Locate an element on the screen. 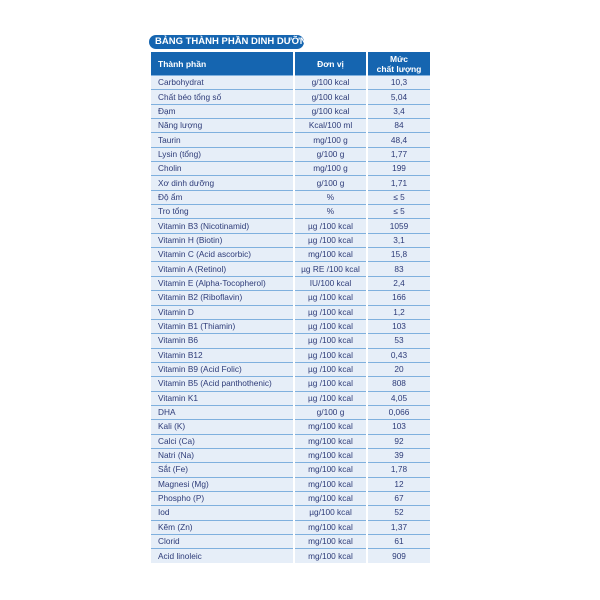  table-row: Đạm g/100 kcal 3,4 is located at coordinates (290, 111).